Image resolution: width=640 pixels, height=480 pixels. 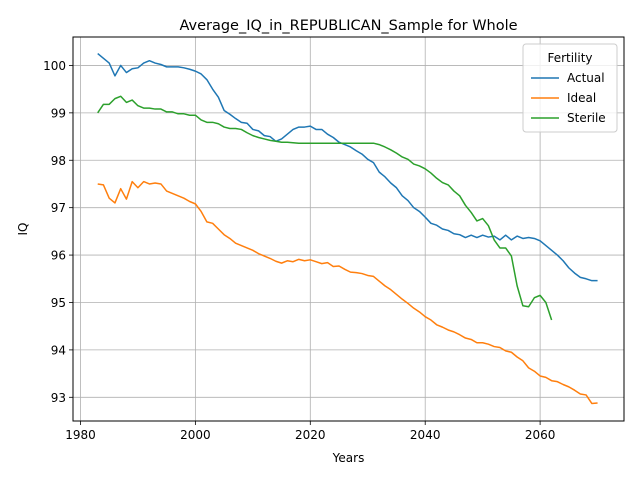 I want to click on y-axis-ticks: 93 94 95 96 97 98 99 100, so click(x=58, y=232).